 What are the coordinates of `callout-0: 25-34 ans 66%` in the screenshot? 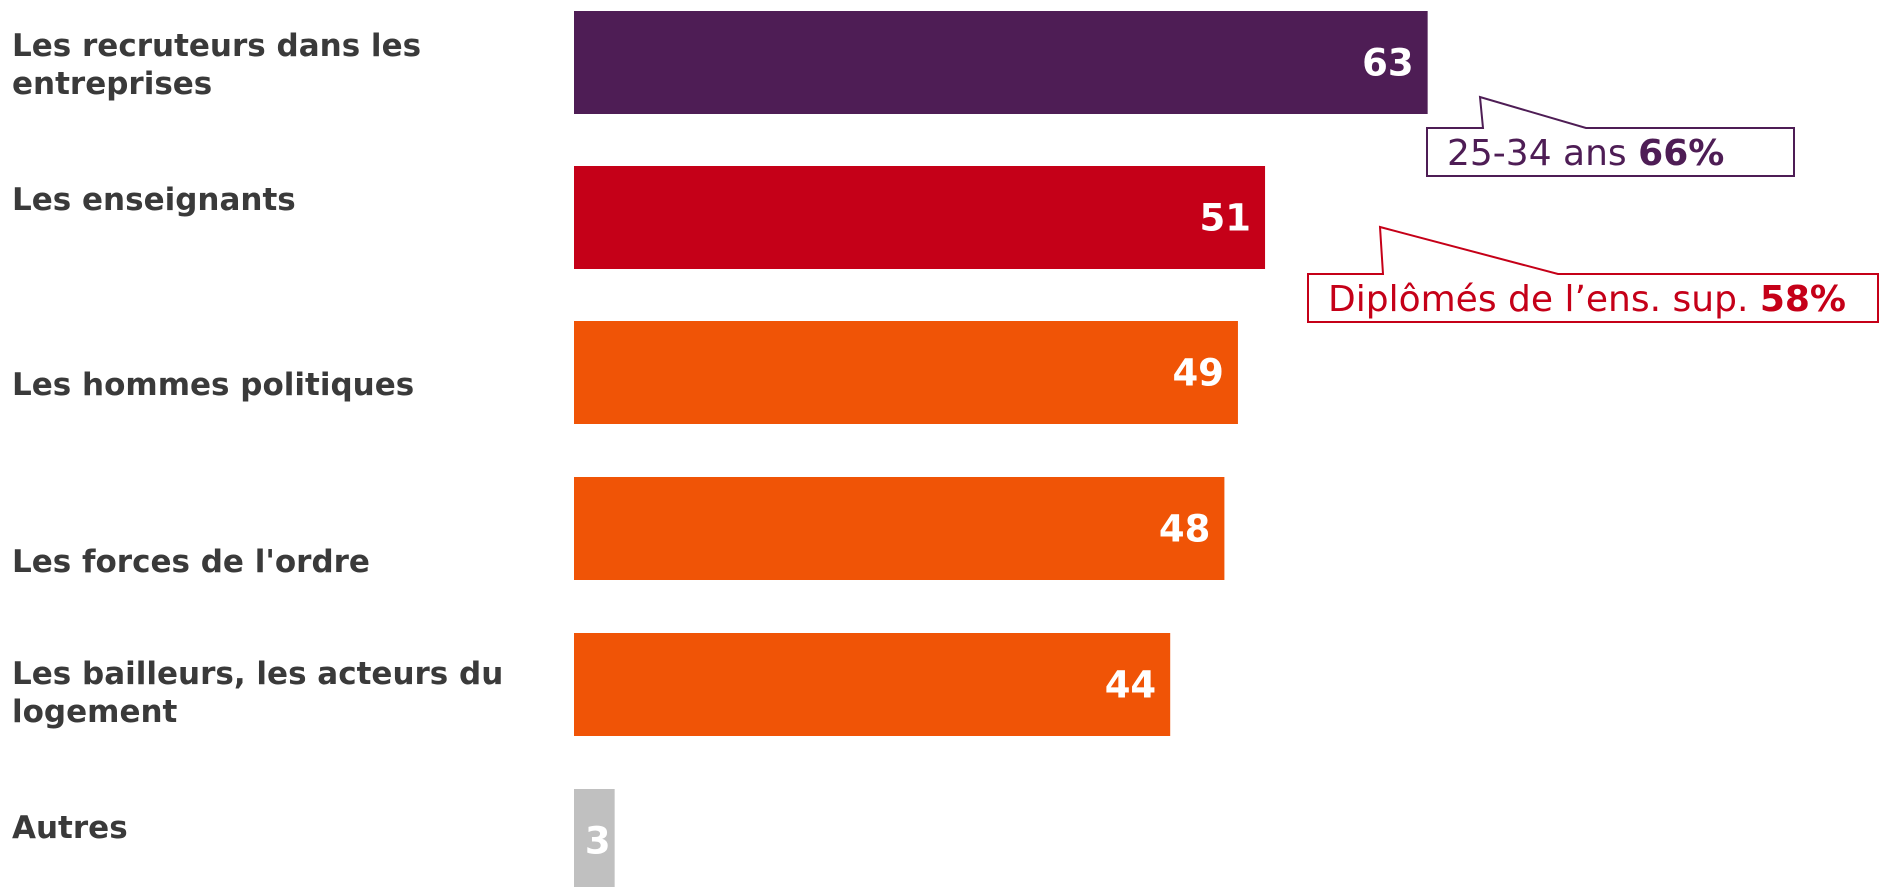 It's located at (1610, 136).